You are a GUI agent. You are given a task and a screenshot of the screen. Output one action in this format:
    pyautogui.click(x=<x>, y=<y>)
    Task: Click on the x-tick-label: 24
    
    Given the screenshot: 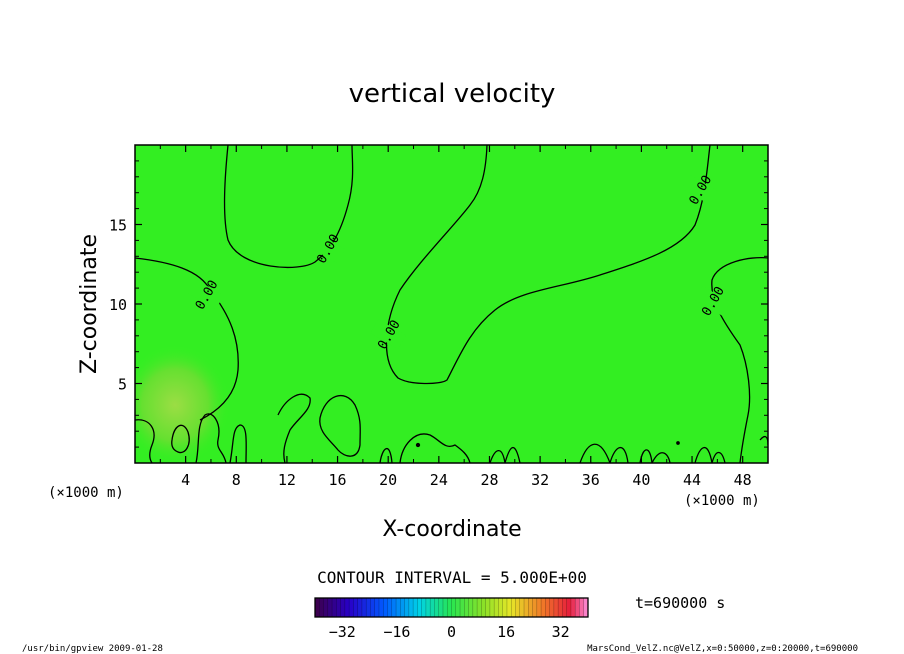 What is the action you would take?
    pyautogui.click(x=439, y=480)
    